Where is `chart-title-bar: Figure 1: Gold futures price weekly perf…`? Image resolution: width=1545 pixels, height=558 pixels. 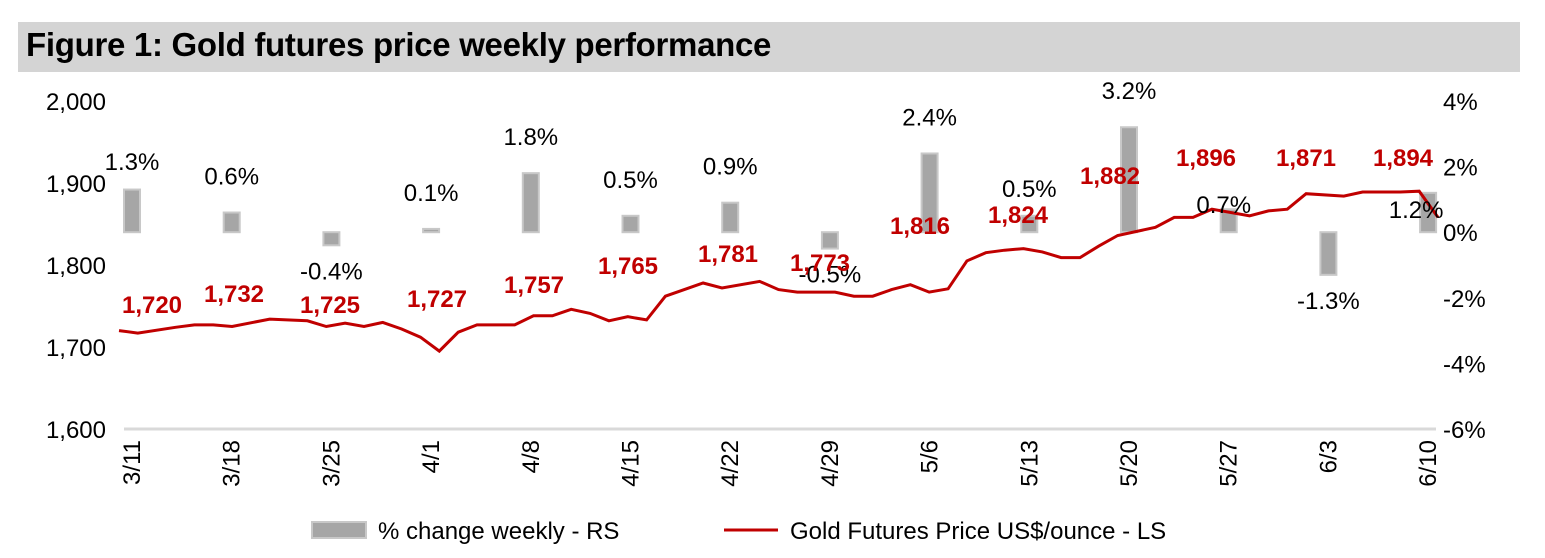 chart-title-bar: Figure 1: Gold futures price weekly perf… is located at coordinates (769, 47).